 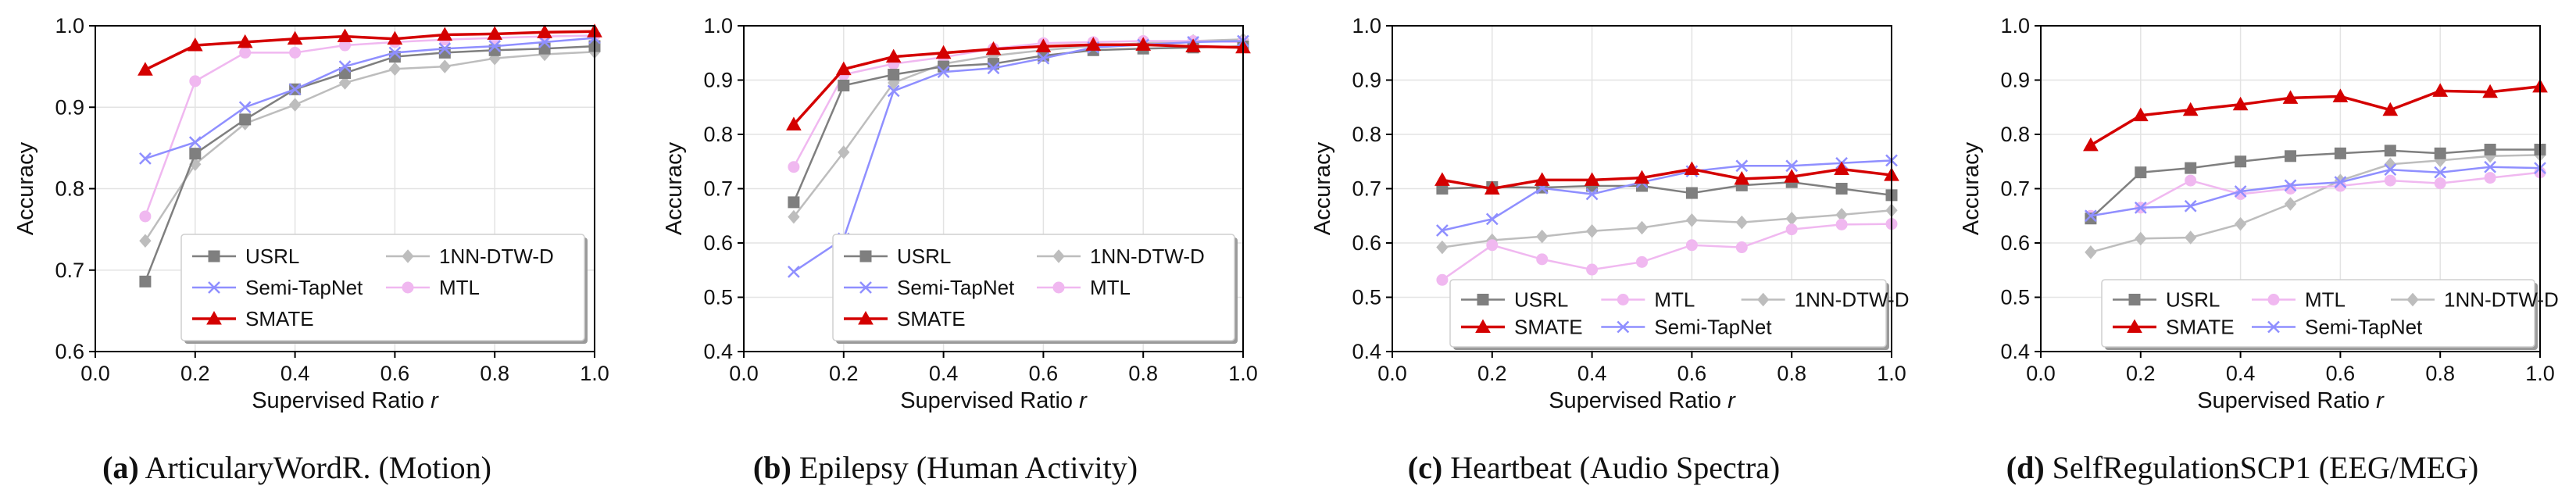 I want to click on legend-label-usrl: USRL, so click(x=924, y=256).